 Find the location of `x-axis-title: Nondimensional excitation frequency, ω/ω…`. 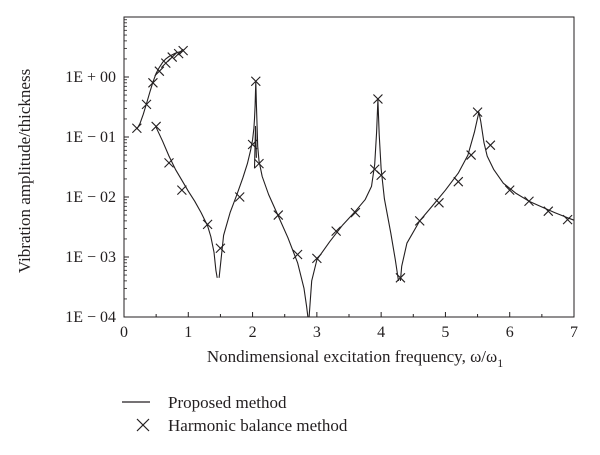

x-axis-title: Nondimensional excitation frequency, ω/ω… is located at coordinates (355, 358).